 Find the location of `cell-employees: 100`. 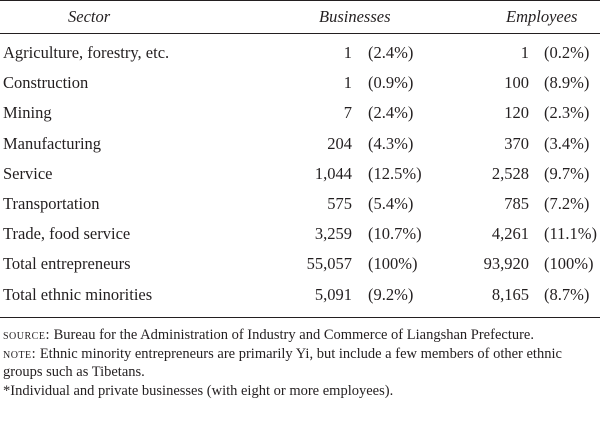

cell-employees: 100 is located at coordinates (516, 83).